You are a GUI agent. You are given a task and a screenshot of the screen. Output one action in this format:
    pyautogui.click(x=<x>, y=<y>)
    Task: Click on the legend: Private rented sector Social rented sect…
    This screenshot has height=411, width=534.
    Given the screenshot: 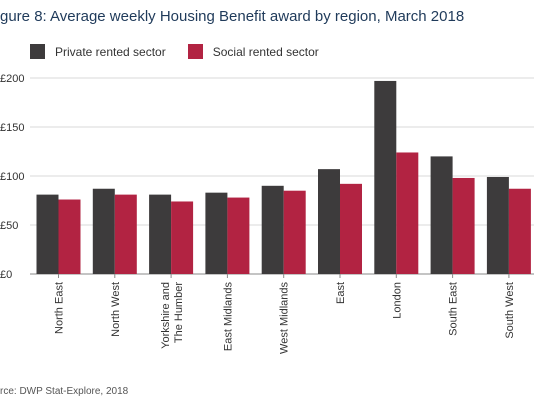 What is the action you would take?
    pyautogui.click(x=185, y=51)
    